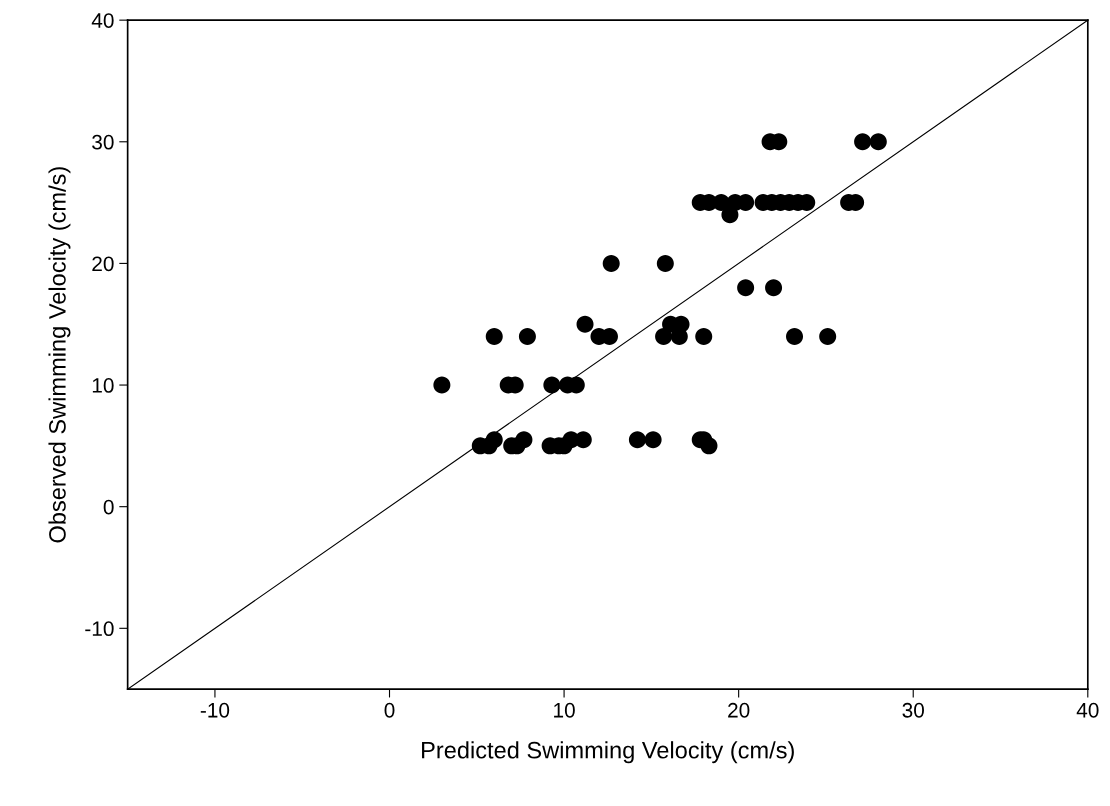 The width and height of the screenshot is (1110, 806). I want to click on y-tick-label: 40, so click(102, 20).